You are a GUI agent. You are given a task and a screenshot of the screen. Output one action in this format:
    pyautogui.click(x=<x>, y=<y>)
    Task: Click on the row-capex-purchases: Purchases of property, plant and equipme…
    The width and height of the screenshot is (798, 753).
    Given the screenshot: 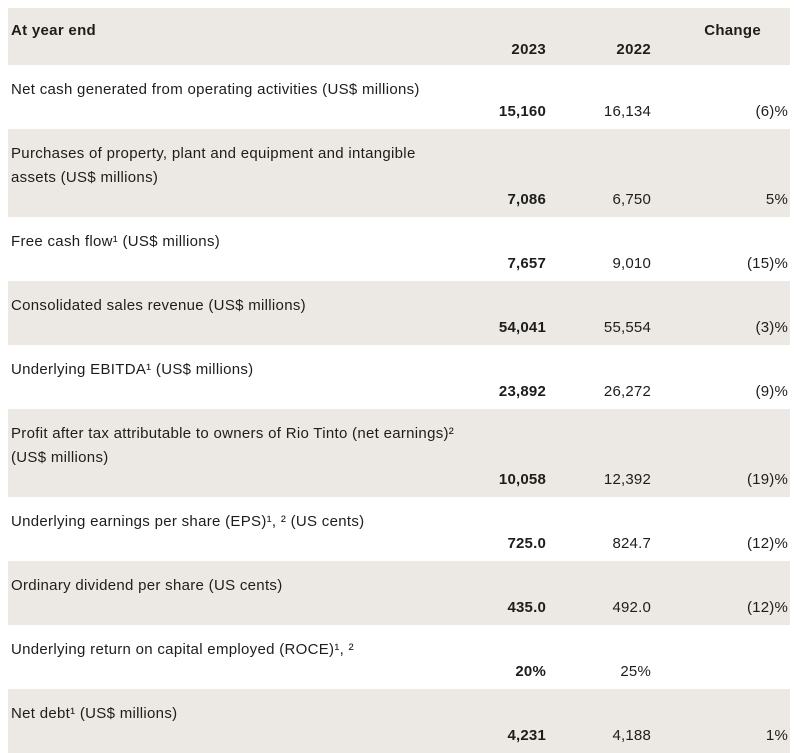 What is the action you would take?
    pyautogui.click(x=399, y=173)
    